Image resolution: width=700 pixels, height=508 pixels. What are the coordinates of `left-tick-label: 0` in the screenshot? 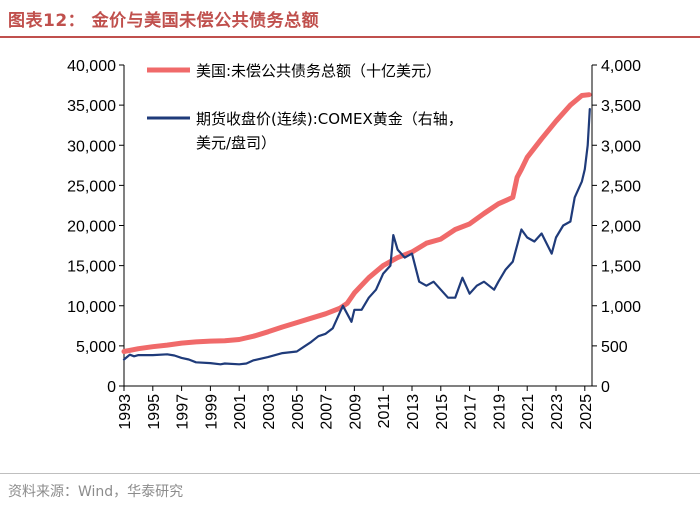 It's located at (111, 387).